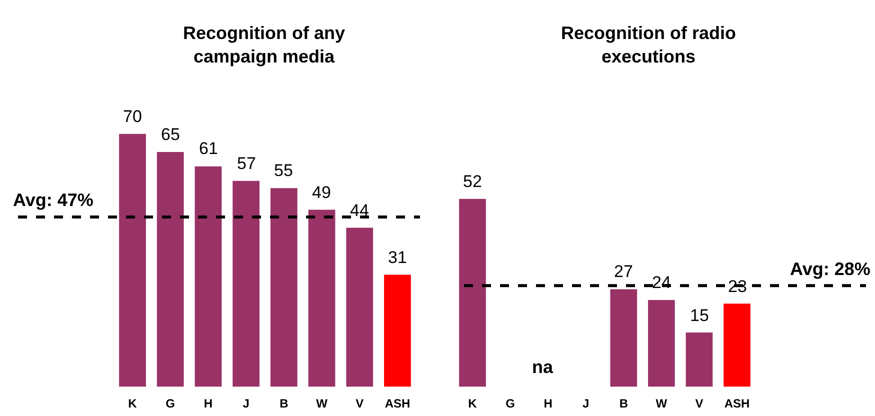 The height and width of the screenshot is (416, 875). What do you see at coordinates (53, 200) in the screenshot?
I see `ref-line-label: Avg: 47%` at bounding box center [53, 200].